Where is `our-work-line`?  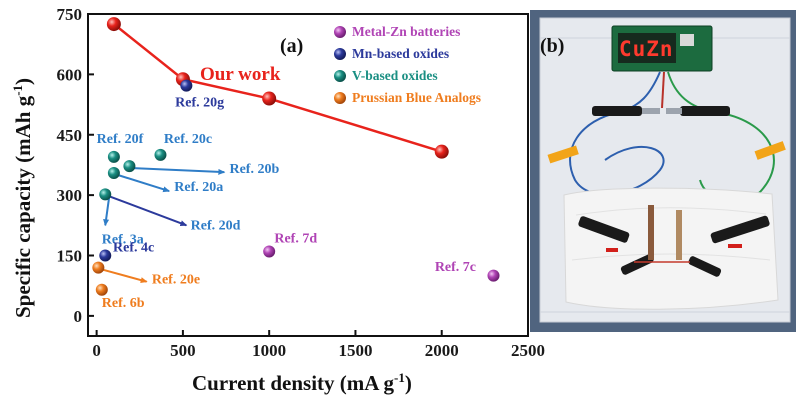 our-work-line is located at coordinates (278, 88).